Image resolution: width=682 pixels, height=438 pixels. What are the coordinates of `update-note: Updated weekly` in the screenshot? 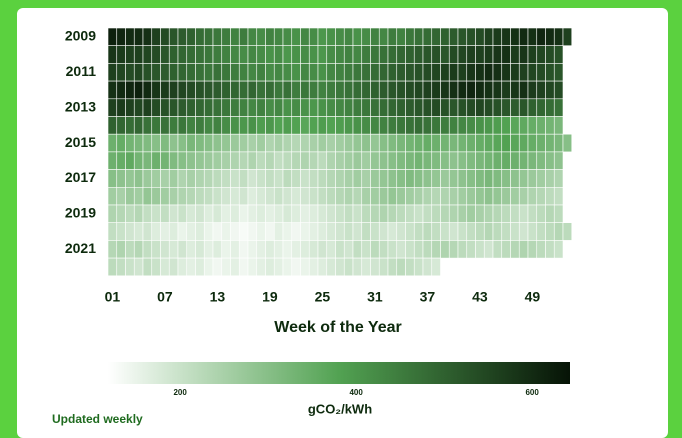 It's located at (97, 419).